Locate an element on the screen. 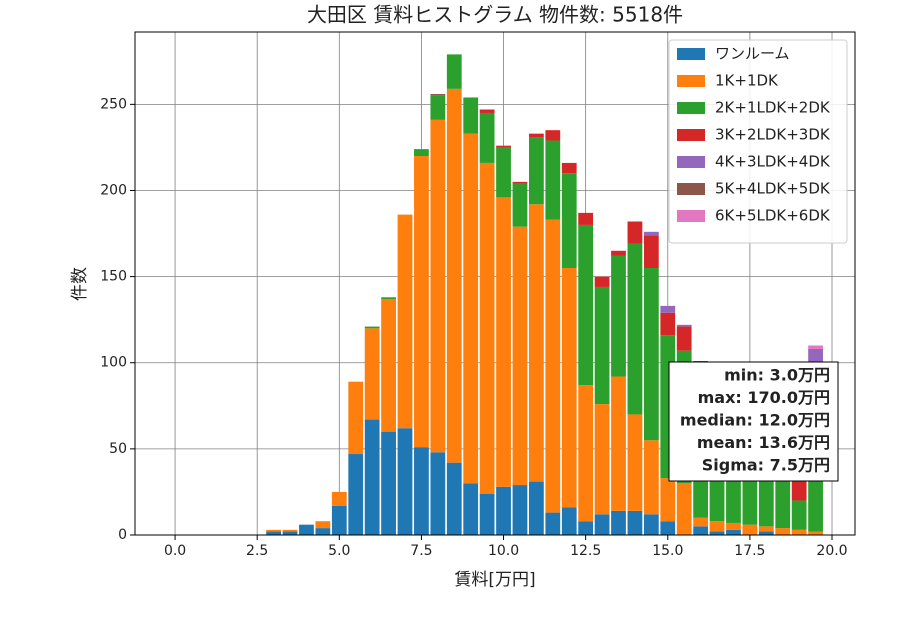 This screenshot has height=630, width=900. annotation-text: Sigma: 7.5万円 is located at coordinates (766, 465).